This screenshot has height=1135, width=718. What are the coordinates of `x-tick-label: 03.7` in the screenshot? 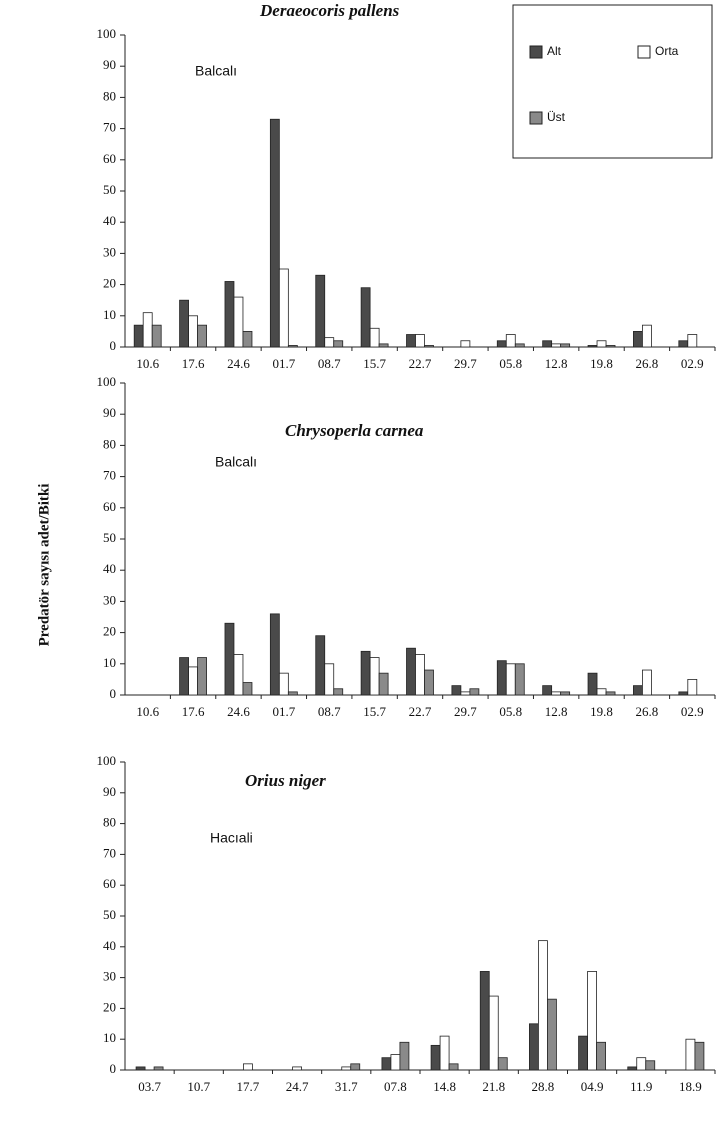 It's located at (149, 1086).